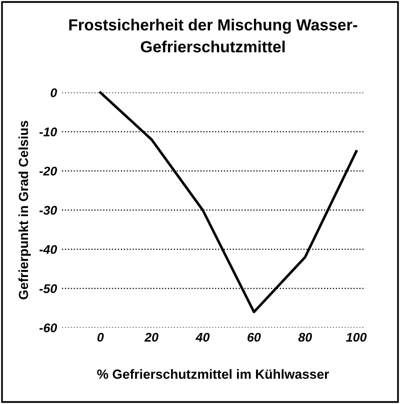 Image resolution: width=400 pixels, height=404 pixels. Describe the element at coordinates (48, 132) in the screenshot. I see `y-tick-label: -10` at that location.